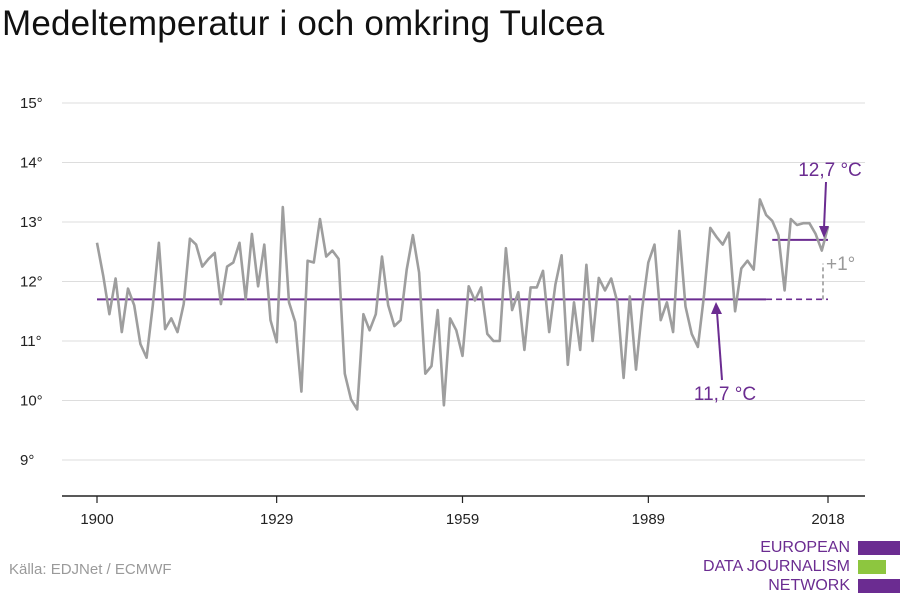 The width and height of the screenshot is (900, 600). I want to click on logo-bar-green, so click(872, 567).